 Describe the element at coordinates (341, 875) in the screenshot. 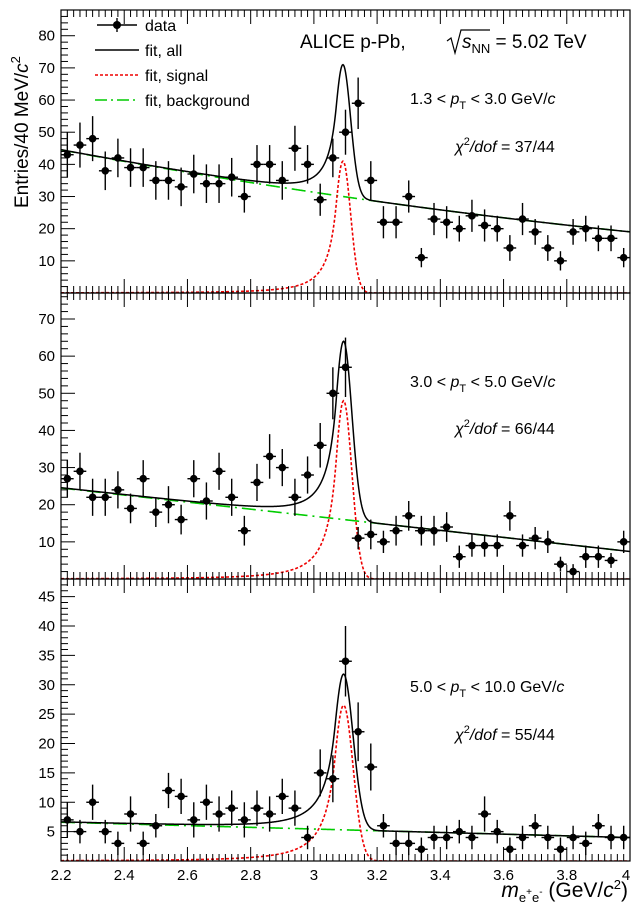

I see `x-tick-labels: 2.2 2.4 2.6 2.8 3 3.2 3.4 3.6 3.8 4` at that location.